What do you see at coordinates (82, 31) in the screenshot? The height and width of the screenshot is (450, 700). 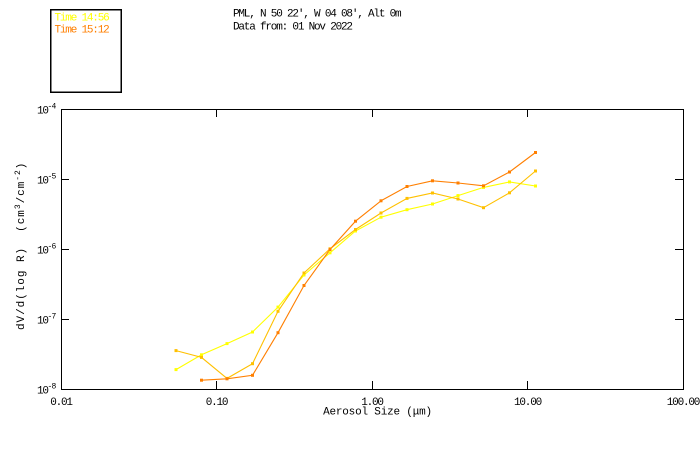 I see `svg-text: Time 15:12` at bounding box center [82, 31].